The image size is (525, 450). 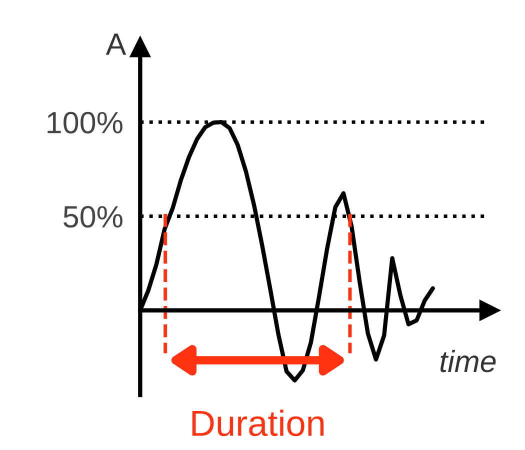 I want to click on x-axis-title: time, so click(x=468, y=361).